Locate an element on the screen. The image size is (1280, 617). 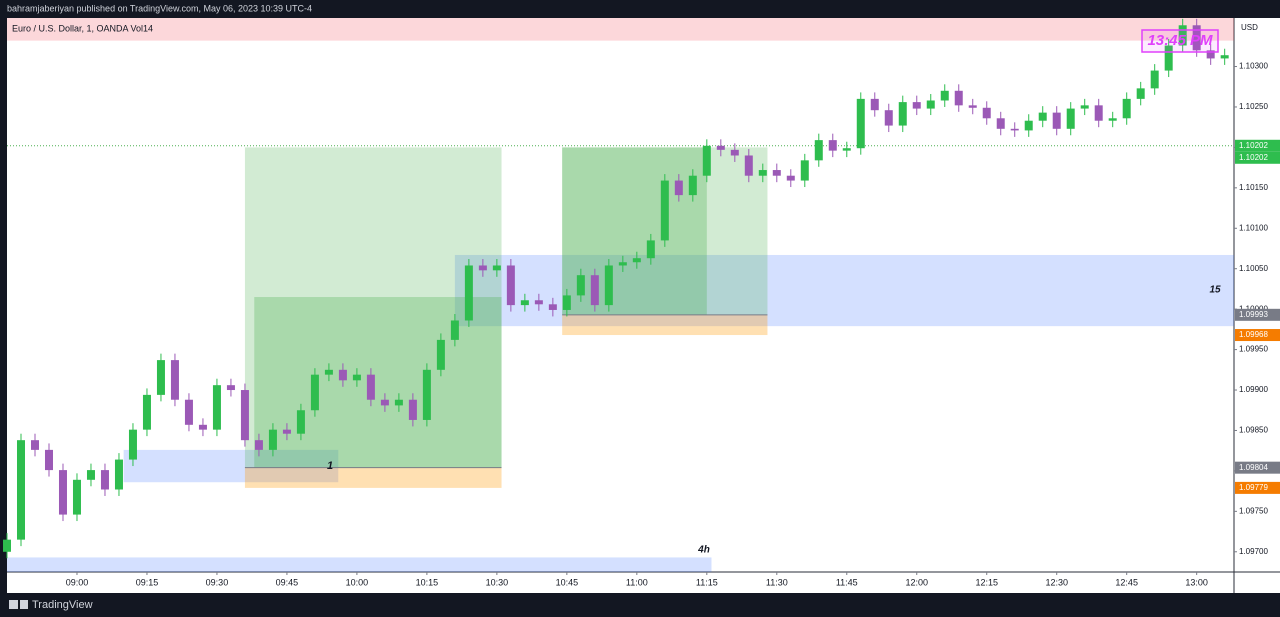
x-tick-label: 10:00 is located at coordinates (357, 582).